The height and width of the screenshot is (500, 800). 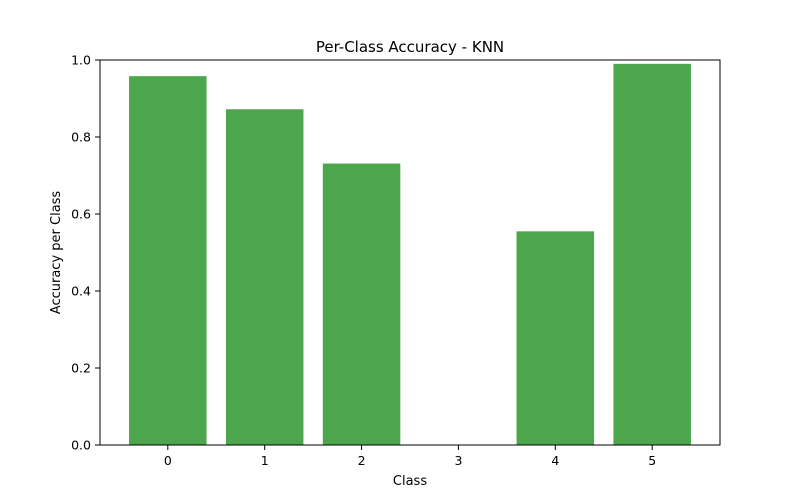 What do you see at coordinates (410, 481) in the screenshot?
I see `x-axis-label: Class` at bounding box center [410, 481].